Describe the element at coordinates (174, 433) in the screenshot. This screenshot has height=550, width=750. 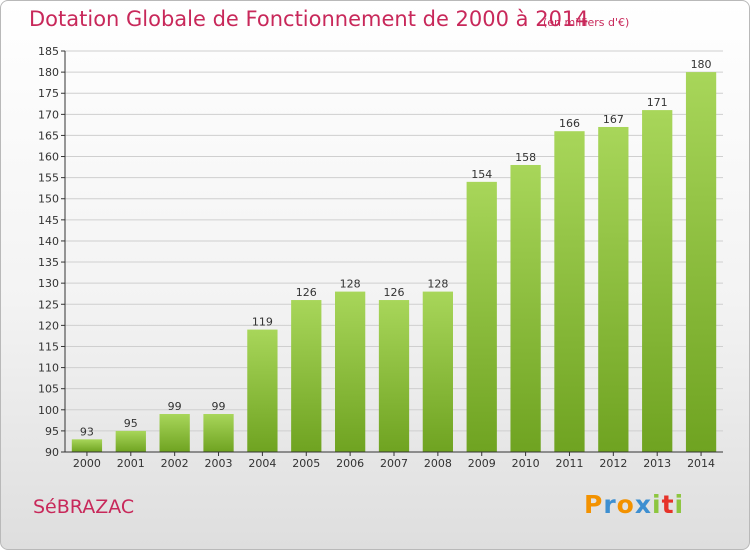
I see `bar-2002` at that location.